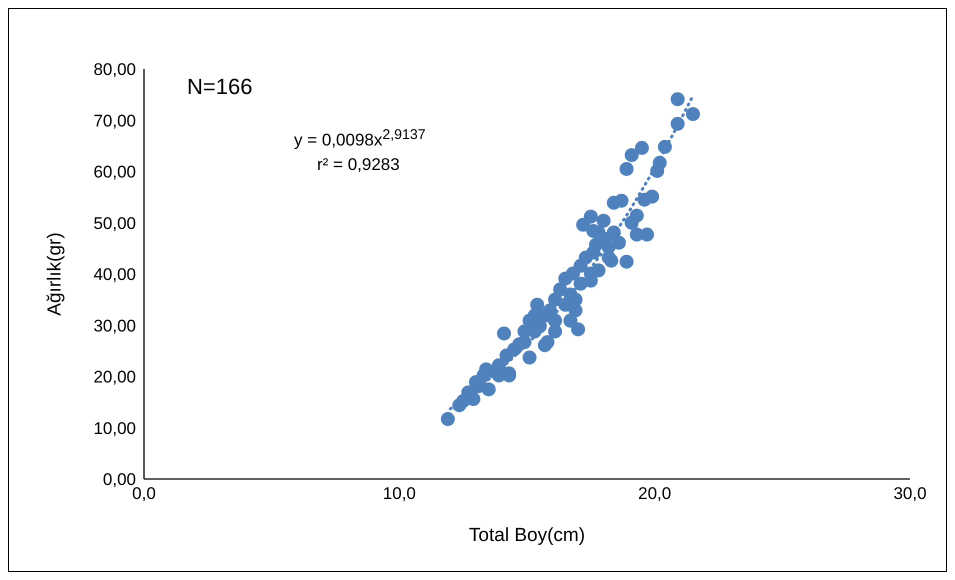 The image size is (955, 580). What do you see at coordinates (910, 494) in the screenshot?
I see `x-tick-label: 30,0` at bounding box center [910, 494].